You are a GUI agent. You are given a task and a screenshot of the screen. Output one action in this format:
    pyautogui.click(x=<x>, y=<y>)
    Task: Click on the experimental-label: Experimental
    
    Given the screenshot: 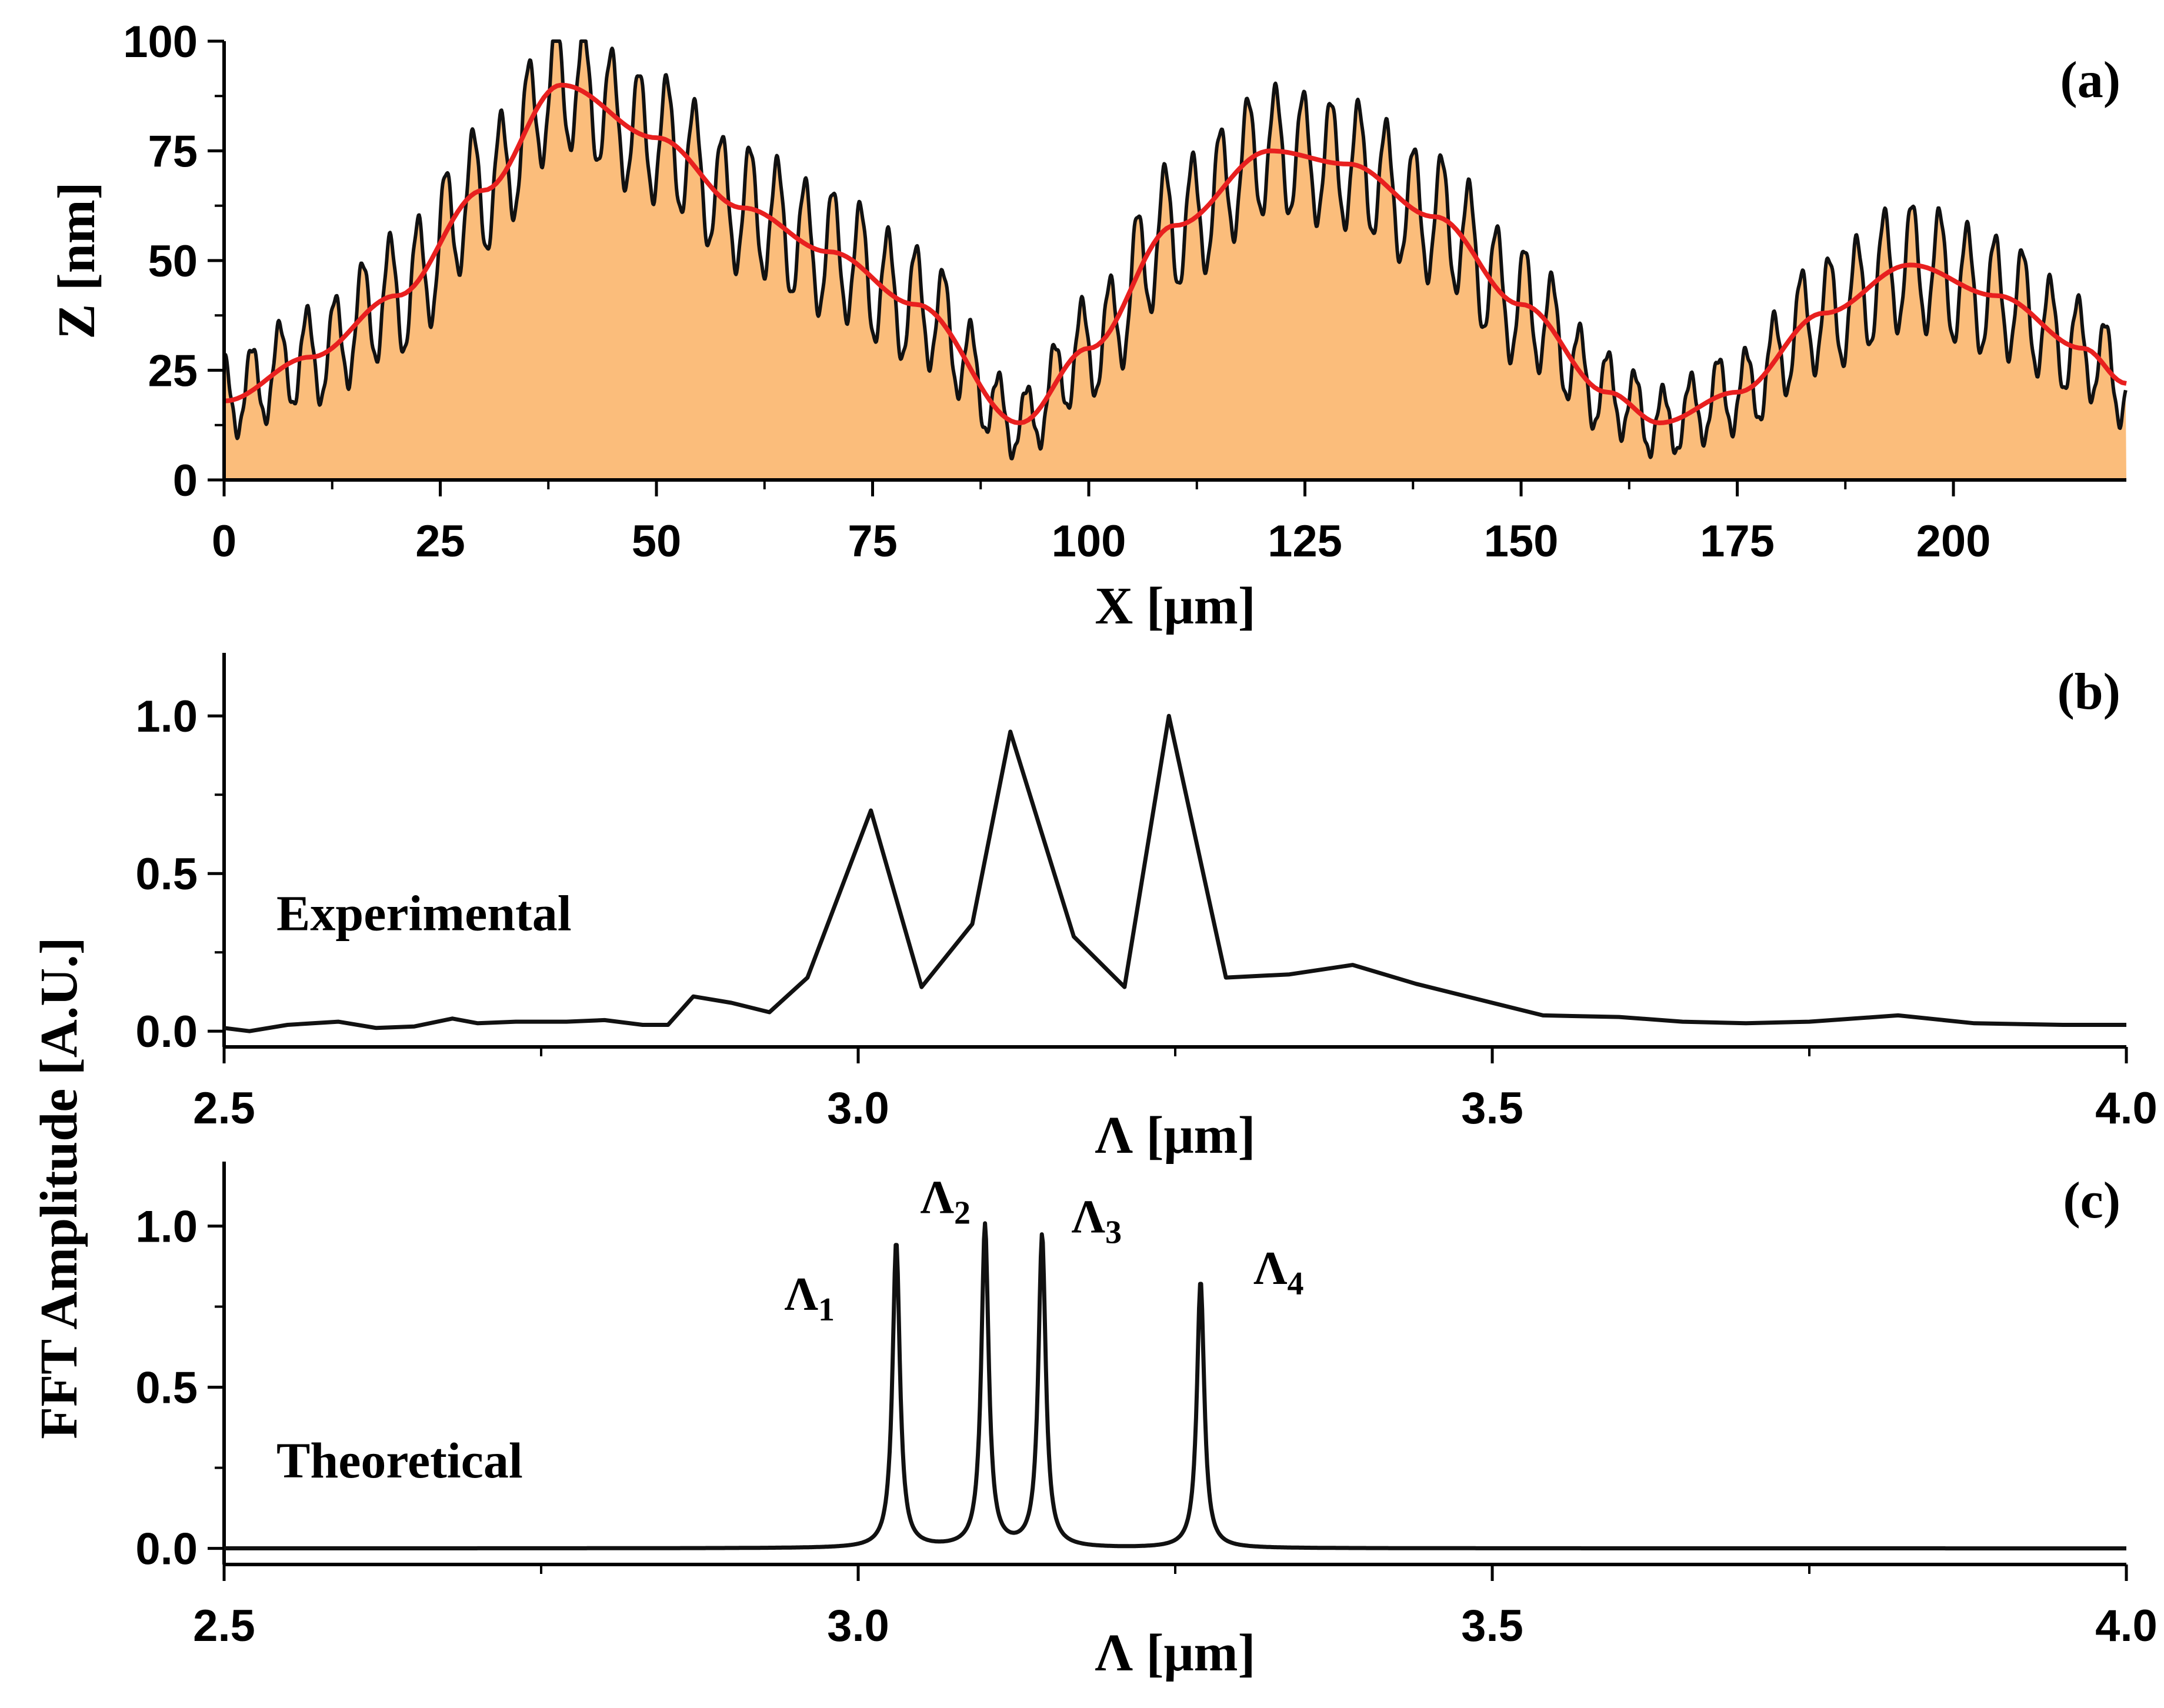 What is the action you would take?
    pyautogui.click(x=424, y=913)
    